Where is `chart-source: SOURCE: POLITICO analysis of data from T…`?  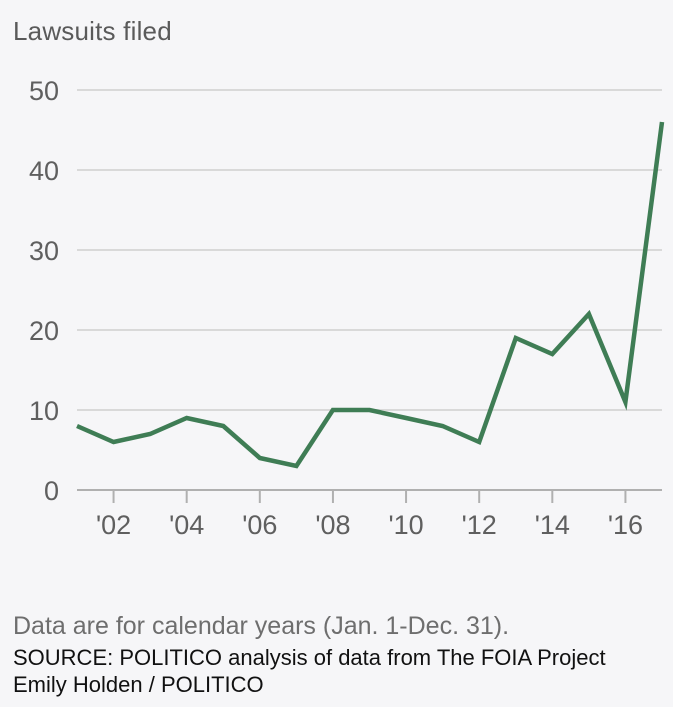 chart-source: SOURCE: POLITICO analysis of data from T… is located at coordinates (309, 657).